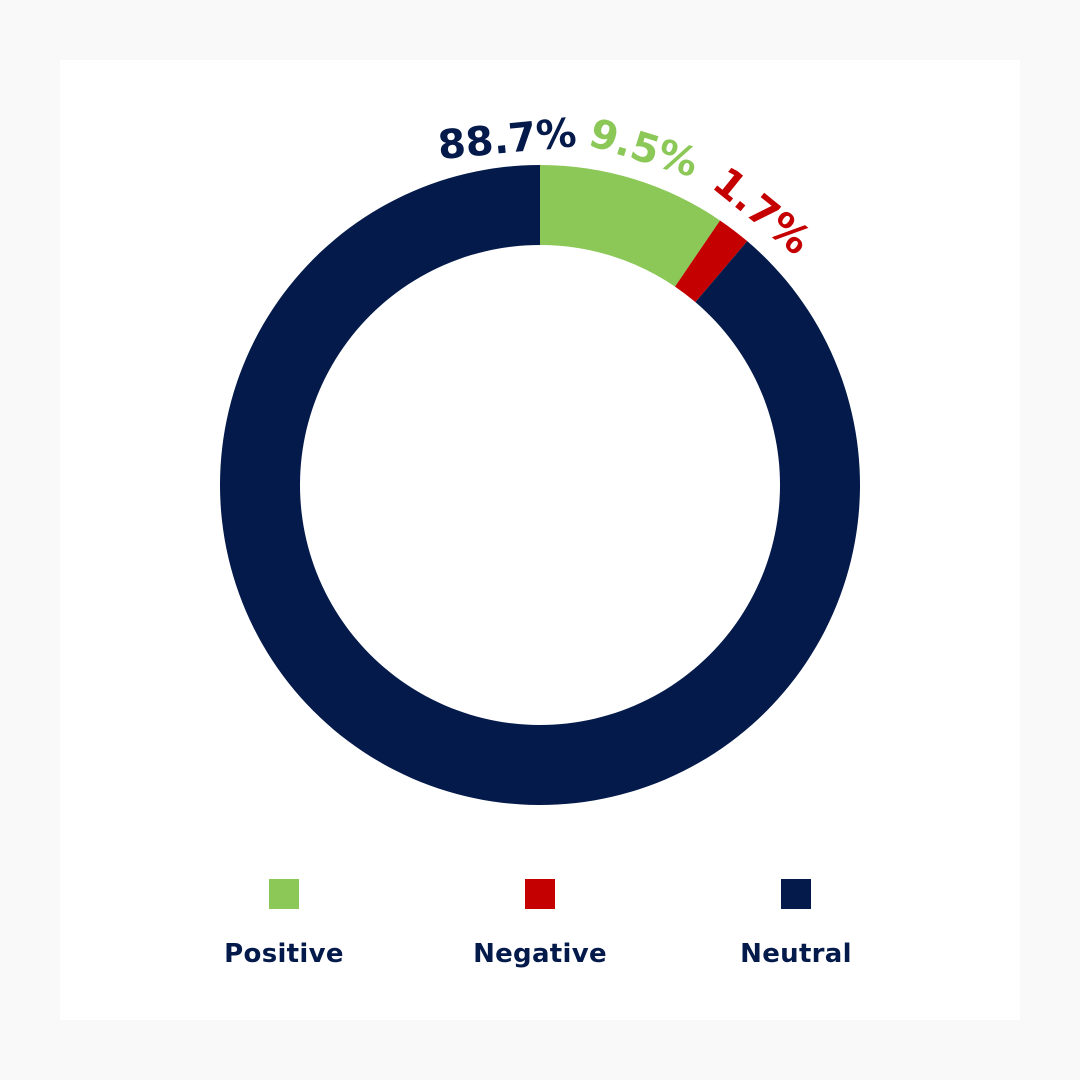 The image size is (1080, 1080). What do you see at coordinates (630, 226) in the screenshot?
I see `donut-slice-positive` at bounding box center [630, 226].